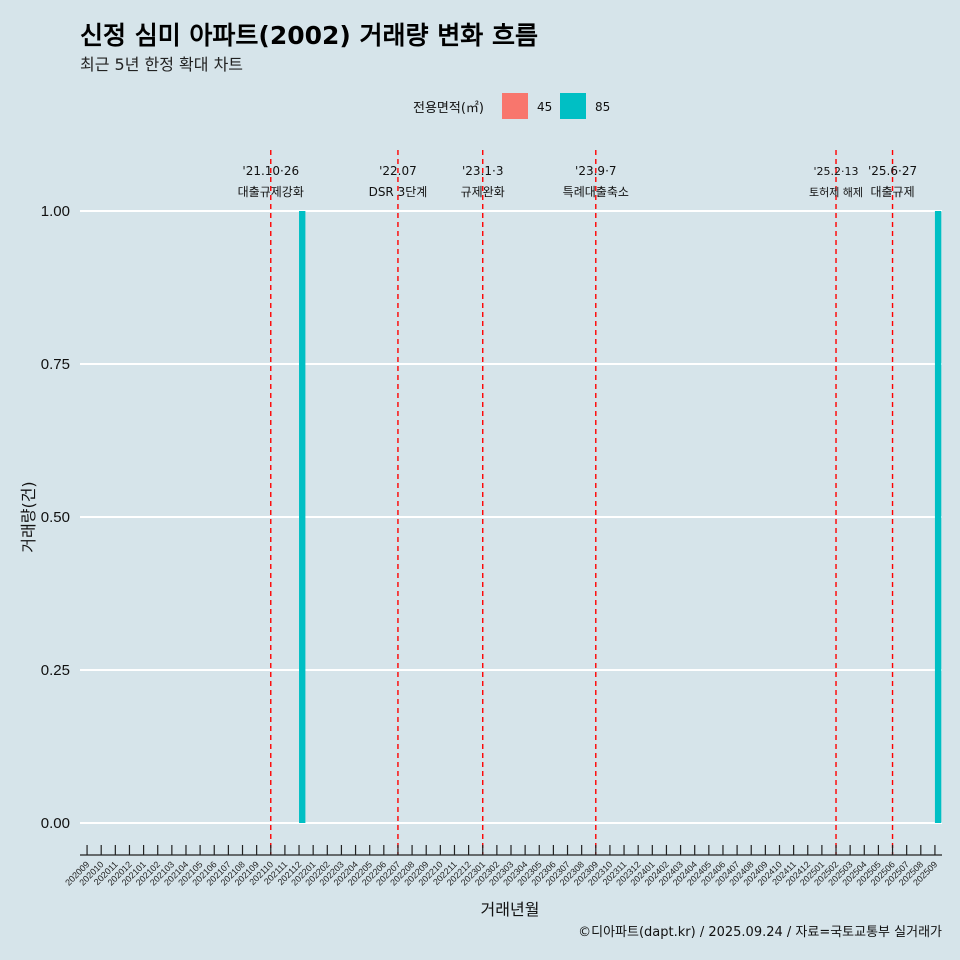 This screenshot has width=960, height=960. Describe the element at coordinates (482, 171) in the screenshot. I see `event-date-202301: '23.1·3` at that location.